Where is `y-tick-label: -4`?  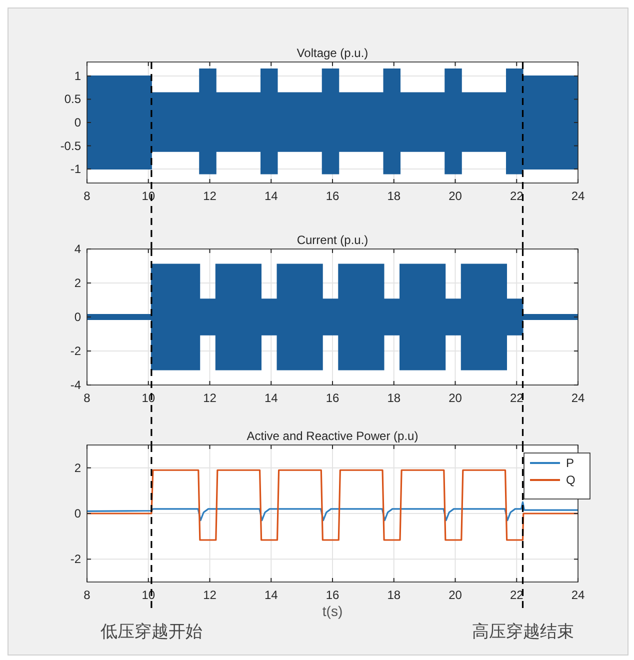
y-tick-label: -4 is located at coordinates (76, 385).